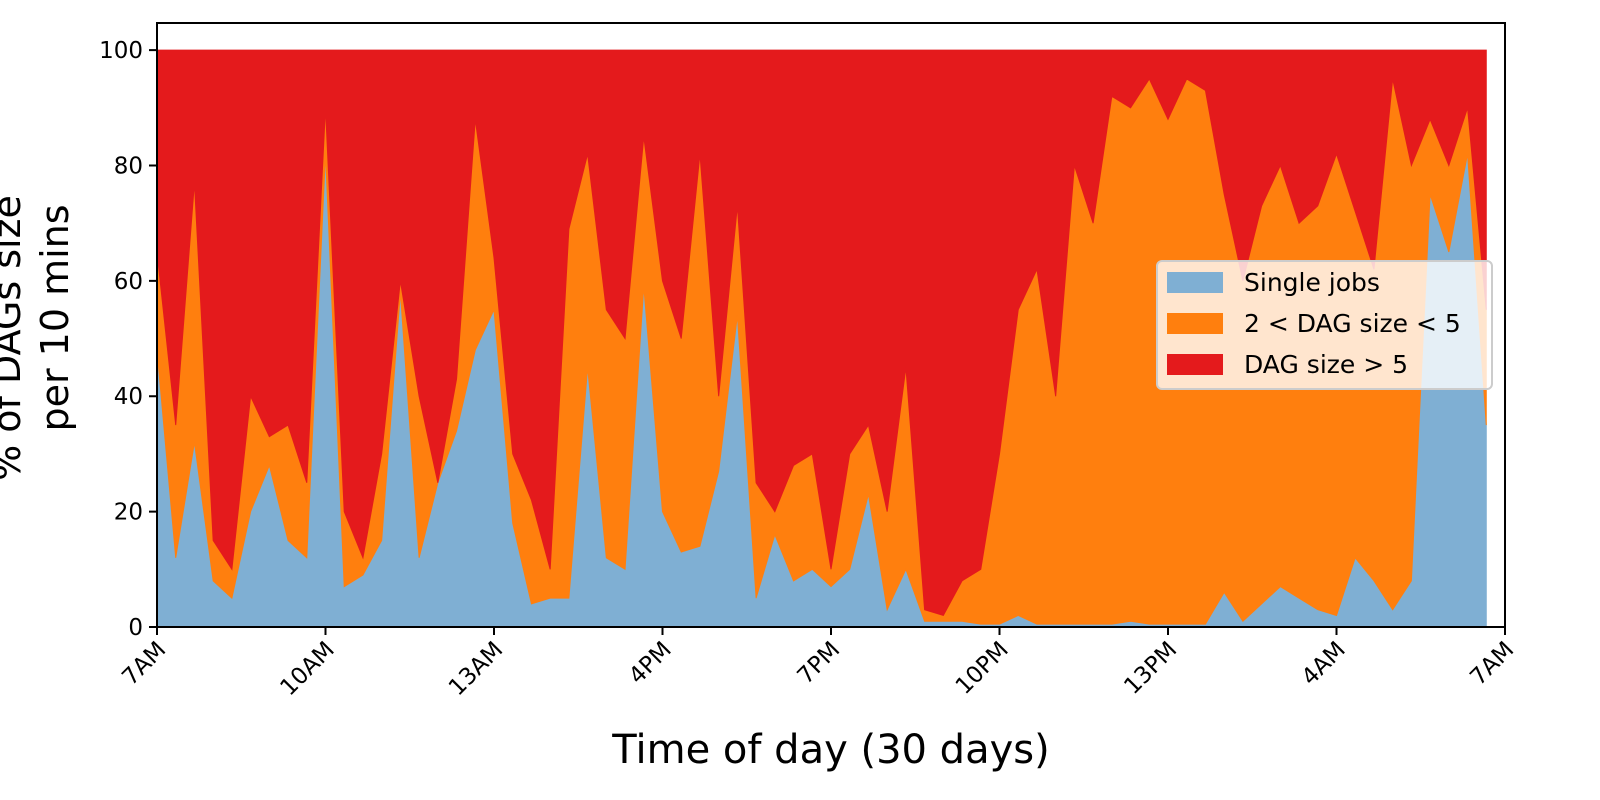  Describe the element at coordinates (1326, 364) in the screenshot. I see `legend-label: DAG size > 5` at that location.